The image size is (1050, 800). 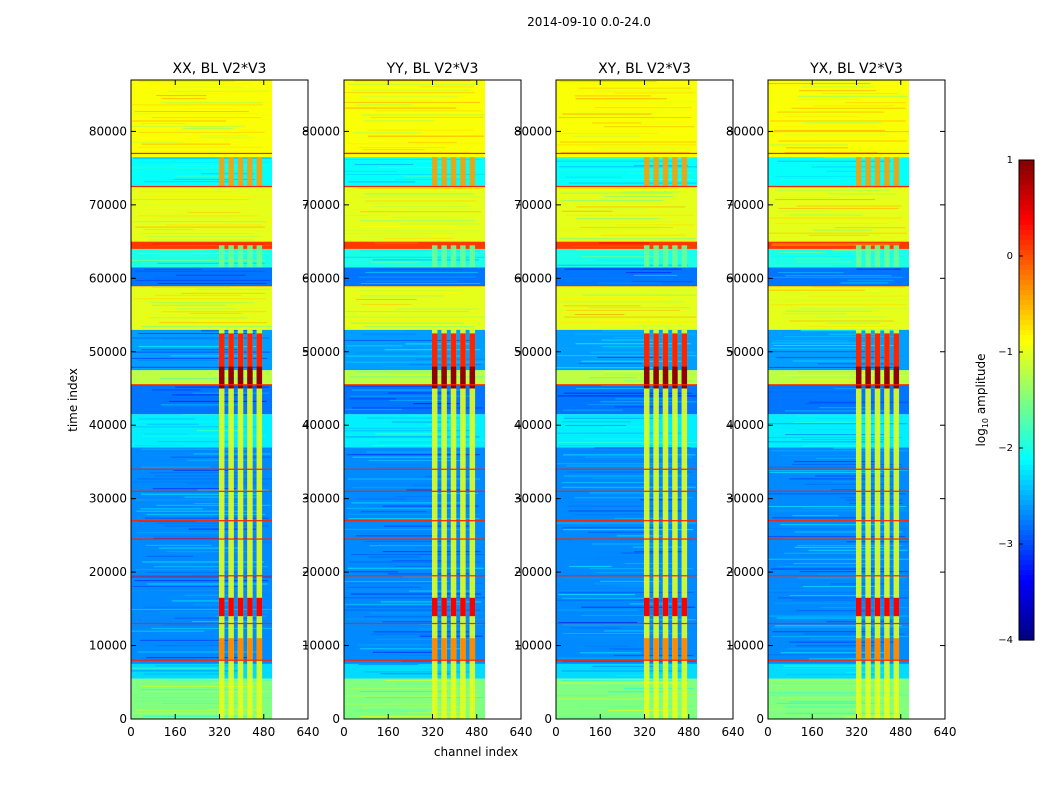 I want to click on y-tick-label: 80000, so click(x=321, y=131).